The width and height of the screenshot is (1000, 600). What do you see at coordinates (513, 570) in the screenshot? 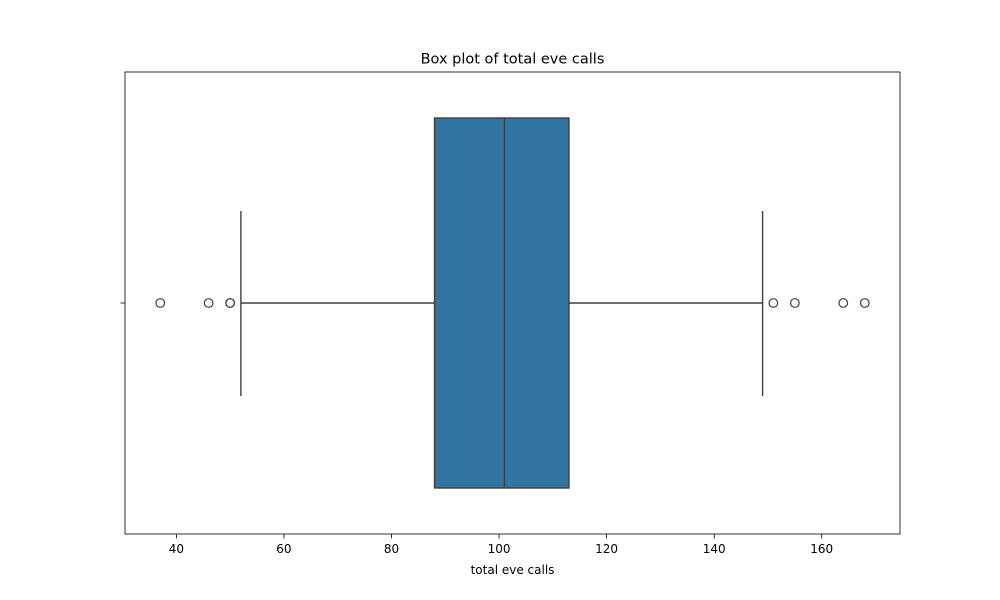
I see `x-axis-label: total eve calls` at bounding box center [513, 570].